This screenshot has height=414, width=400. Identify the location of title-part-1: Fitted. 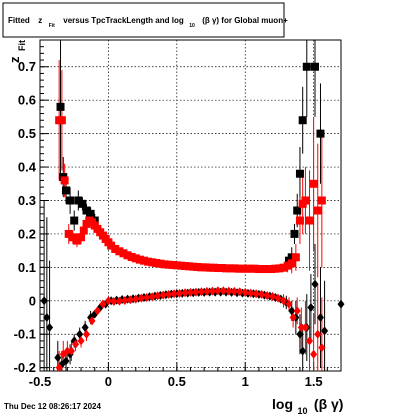
(19, 20).